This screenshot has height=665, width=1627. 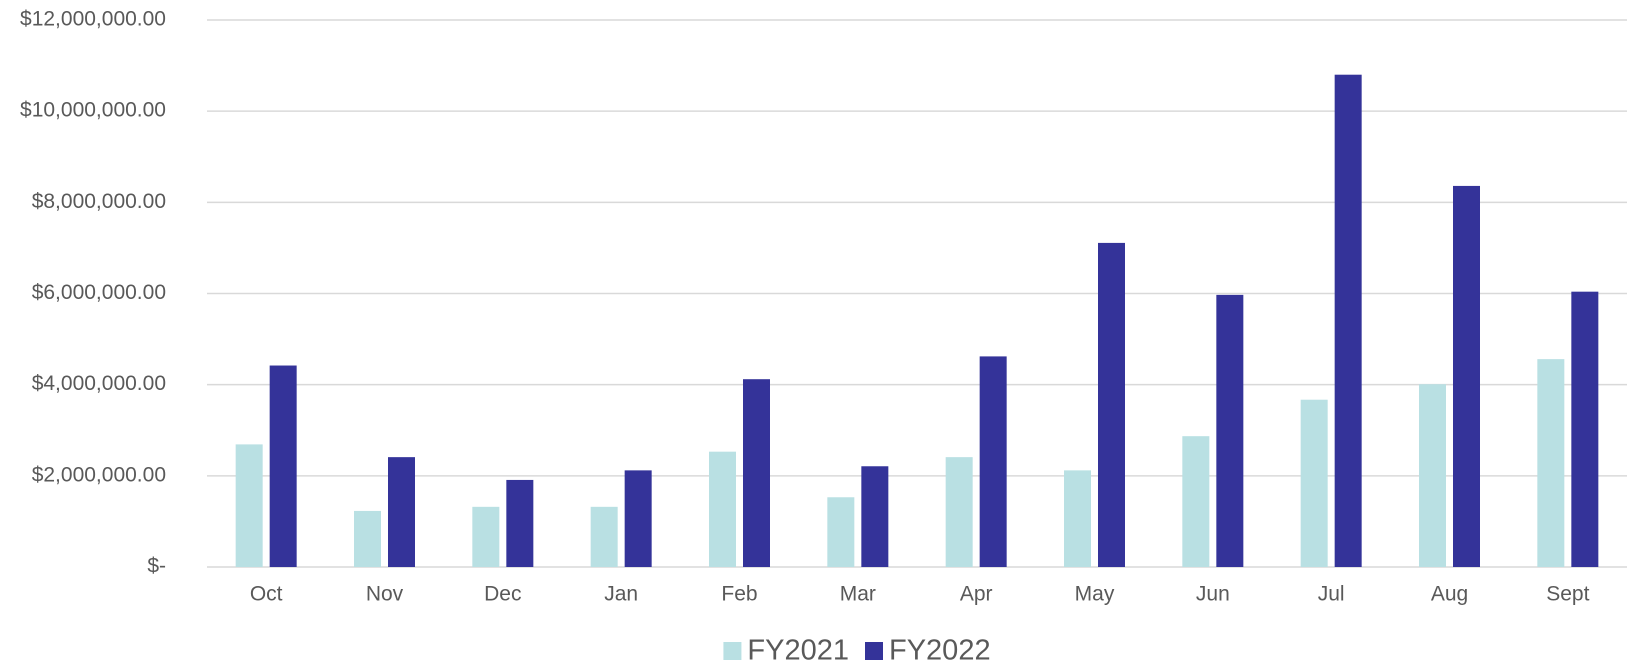 What do you see at coordinates (99, 474) in the screenshot?
I see `y-tick-label: $2,000,000.00` at bounding box center [99, 474].